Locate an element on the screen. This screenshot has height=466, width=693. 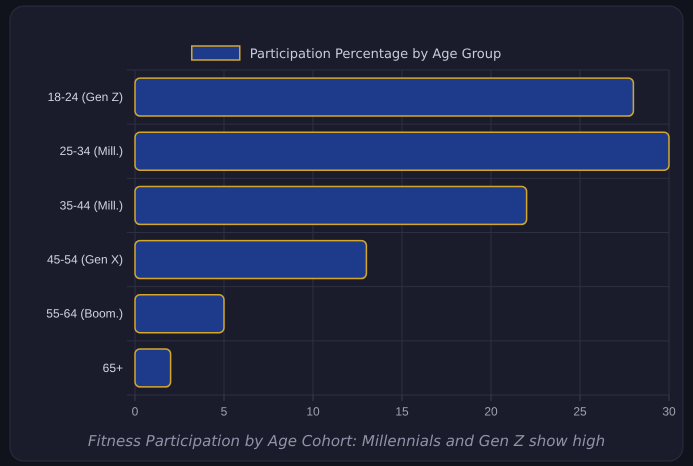
y-tick-label: 35-44 (Mill.) is located at coordinates (91, 205).